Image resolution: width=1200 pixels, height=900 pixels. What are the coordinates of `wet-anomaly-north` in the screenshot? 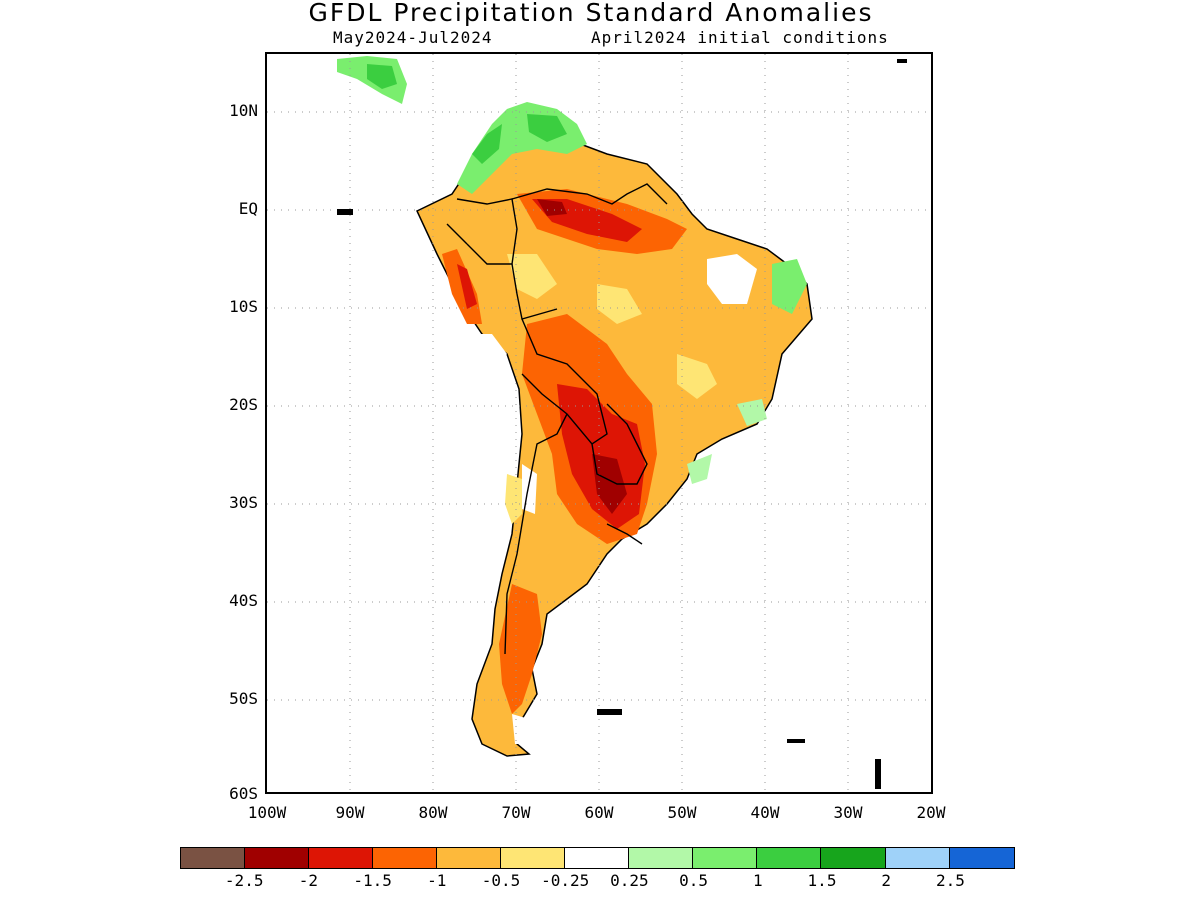 It's located at (462, 125).